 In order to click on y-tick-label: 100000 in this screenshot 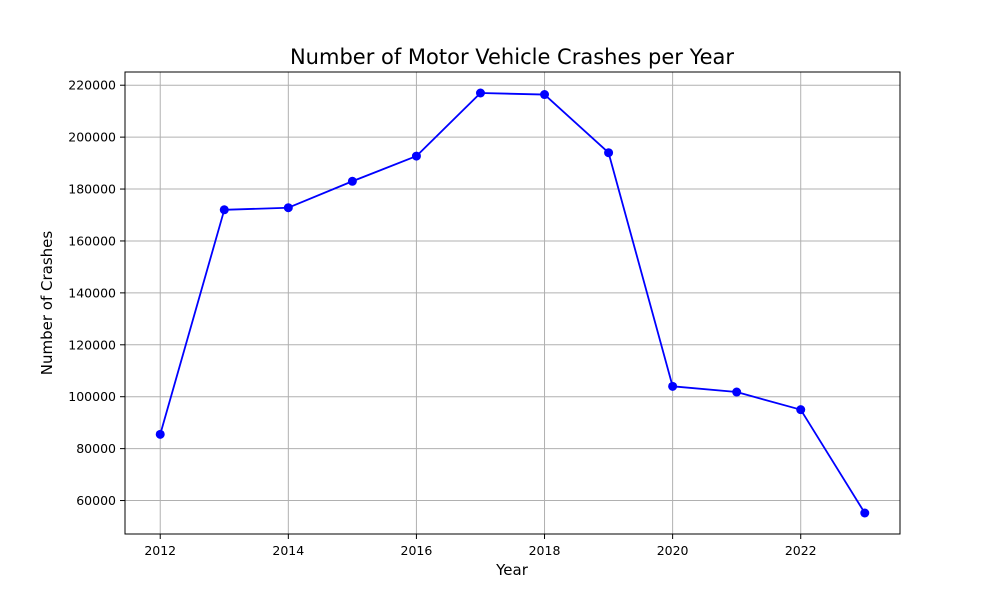, I will do `click(92, 396)`.